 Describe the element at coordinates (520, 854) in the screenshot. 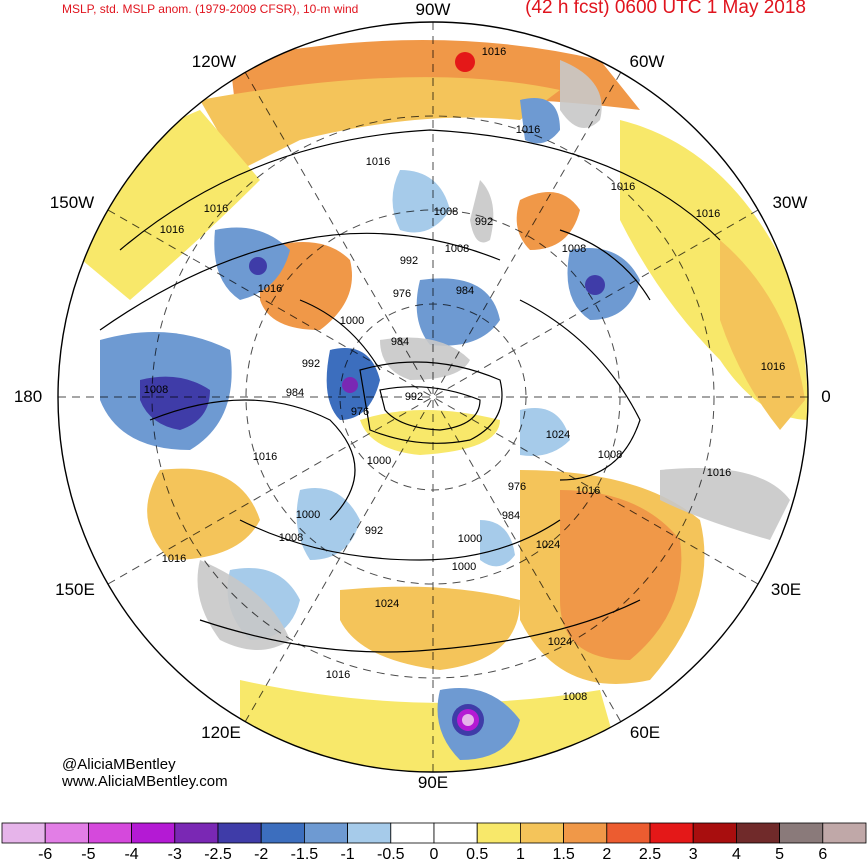

I see `colorbar-label: 1` at that location.